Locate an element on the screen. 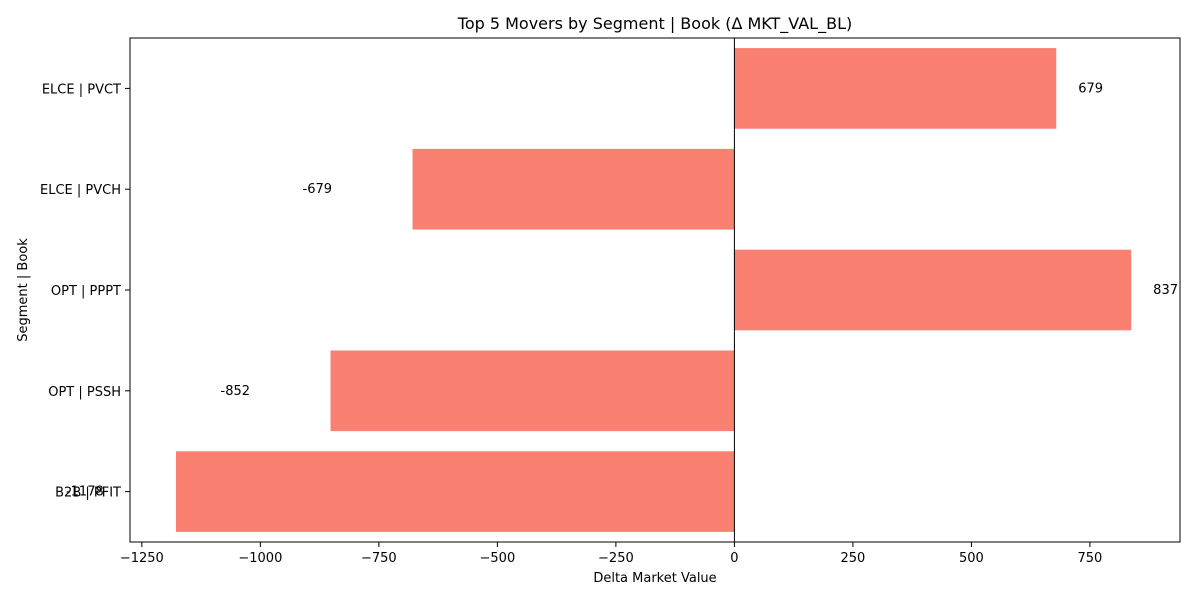 The image size is (1200, 600). x-tick-label: 250 is located at coordinates (852, 558).